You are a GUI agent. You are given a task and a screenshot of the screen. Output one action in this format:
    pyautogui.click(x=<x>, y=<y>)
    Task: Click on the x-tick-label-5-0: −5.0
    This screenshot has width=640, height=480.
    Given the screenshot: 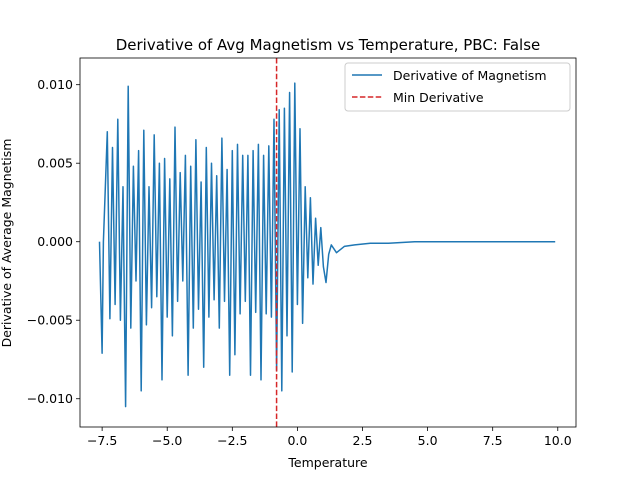 What is the action you would take?
    pyautogui.click(x=167, y=440)
    